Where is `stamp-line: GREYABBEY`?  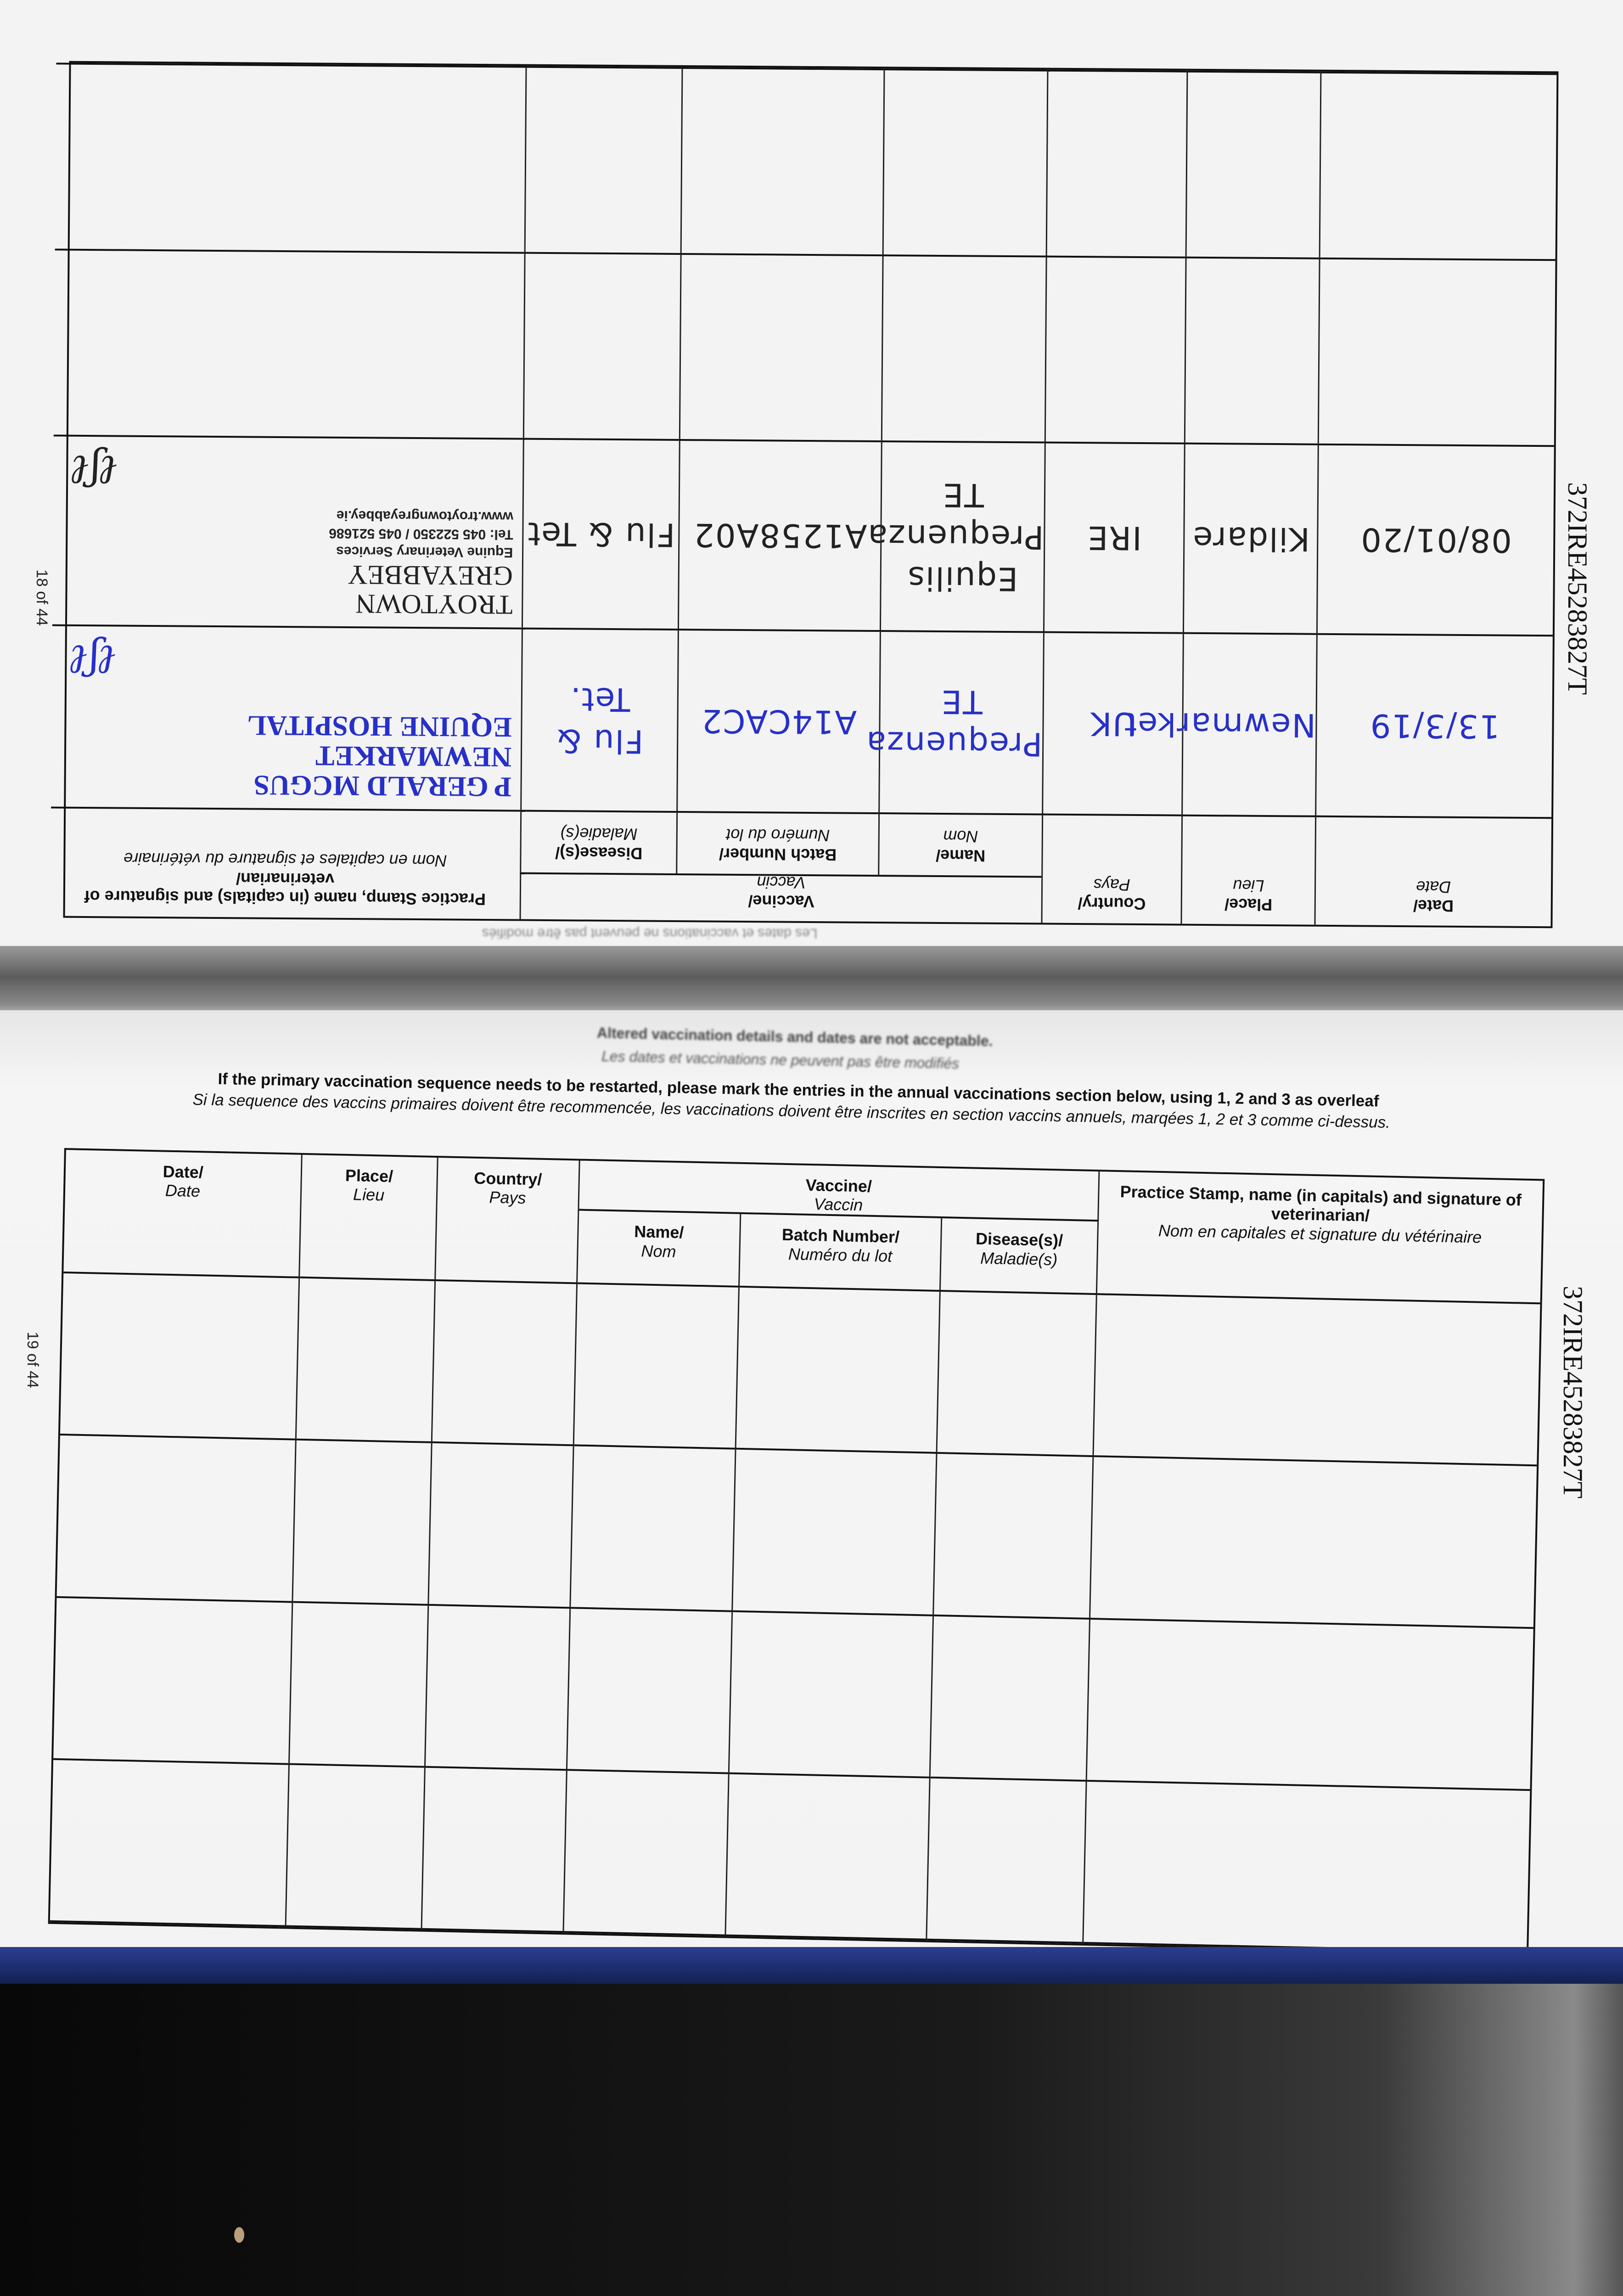 stamp-line: GREYABBEY is located at coordinates (430, 575).